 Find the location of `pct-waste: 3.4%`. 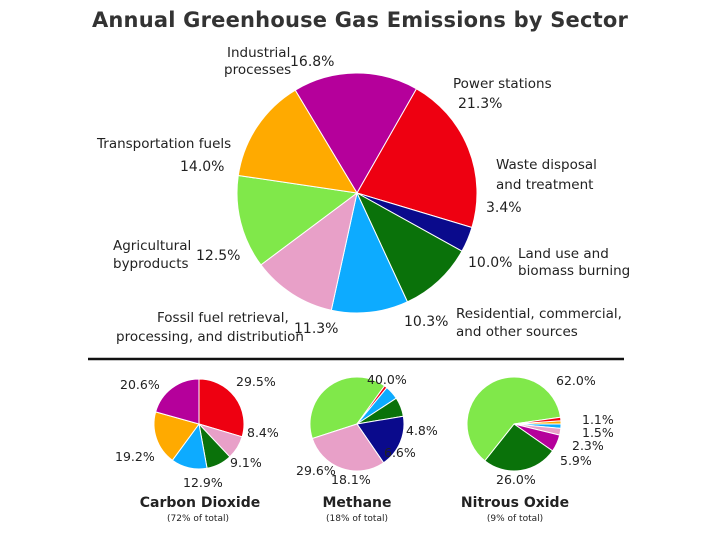

pct-waste: 3.4% is located at coordinates (504, 208).